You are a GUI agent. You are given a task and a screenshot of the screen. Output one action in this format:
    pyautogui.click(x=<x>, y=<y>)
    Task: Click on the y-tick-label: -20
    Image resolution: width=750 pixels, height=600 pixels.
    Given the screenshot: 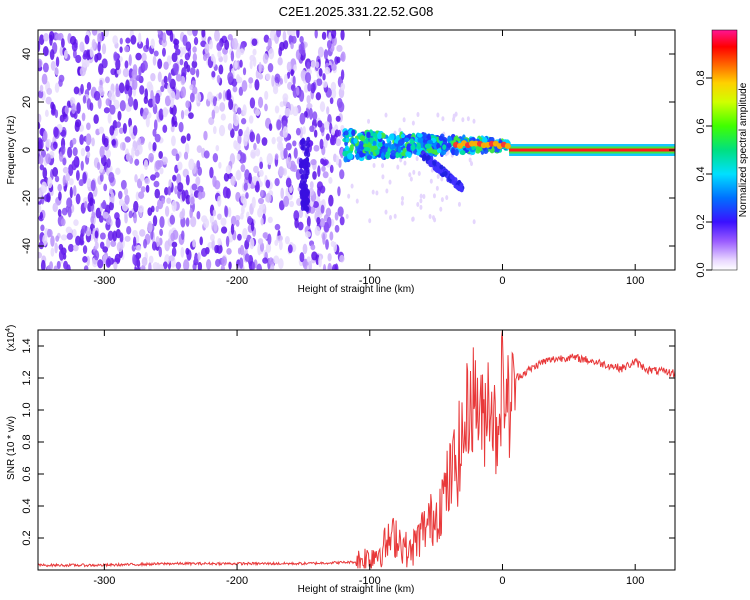 What is the action you would take?
    pyautogui.click(x=27, y=198)
    